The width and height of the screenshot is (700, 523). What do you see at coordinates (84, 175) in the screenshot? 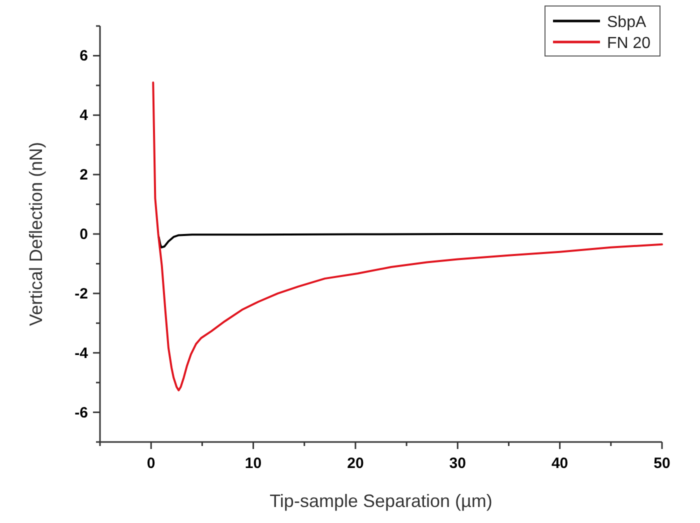
I see `y-tick-label: 2` at bounding box center [84, 175].